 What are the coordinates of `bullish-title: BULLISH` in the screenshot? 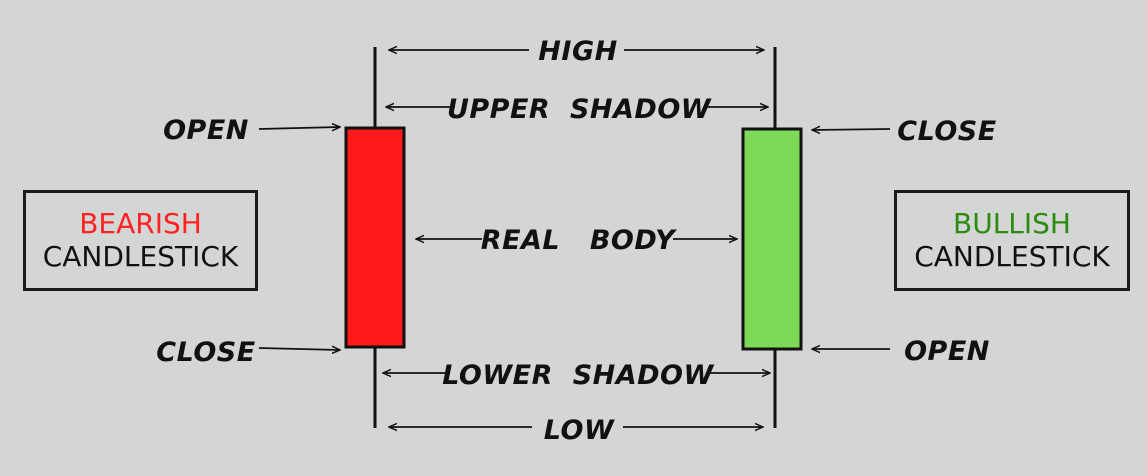 It's located at (1012, 223).